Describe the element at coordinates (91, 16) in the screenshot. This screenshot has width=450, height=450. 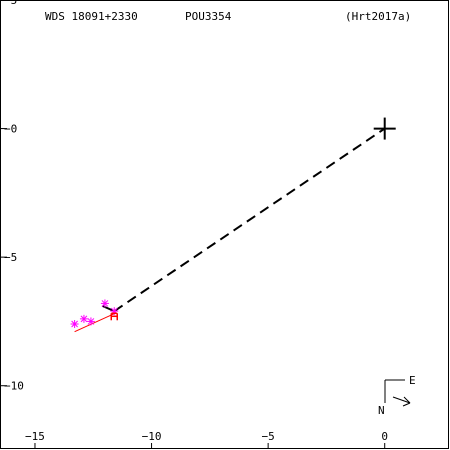
I see `system-id-label: WDS 18091+2330` at that location.